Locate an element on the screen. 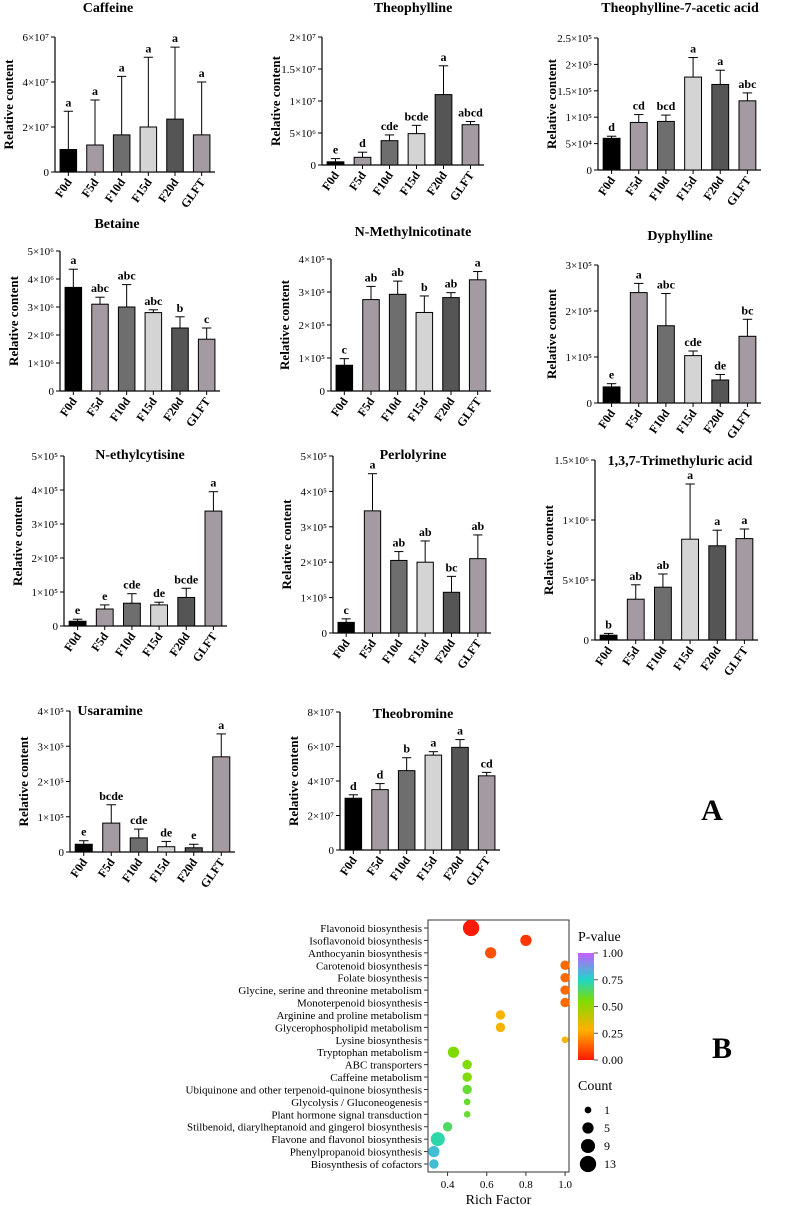 The image size is (800, 1206). count-legend-label: 5 is located at coordinates (607, 1128).